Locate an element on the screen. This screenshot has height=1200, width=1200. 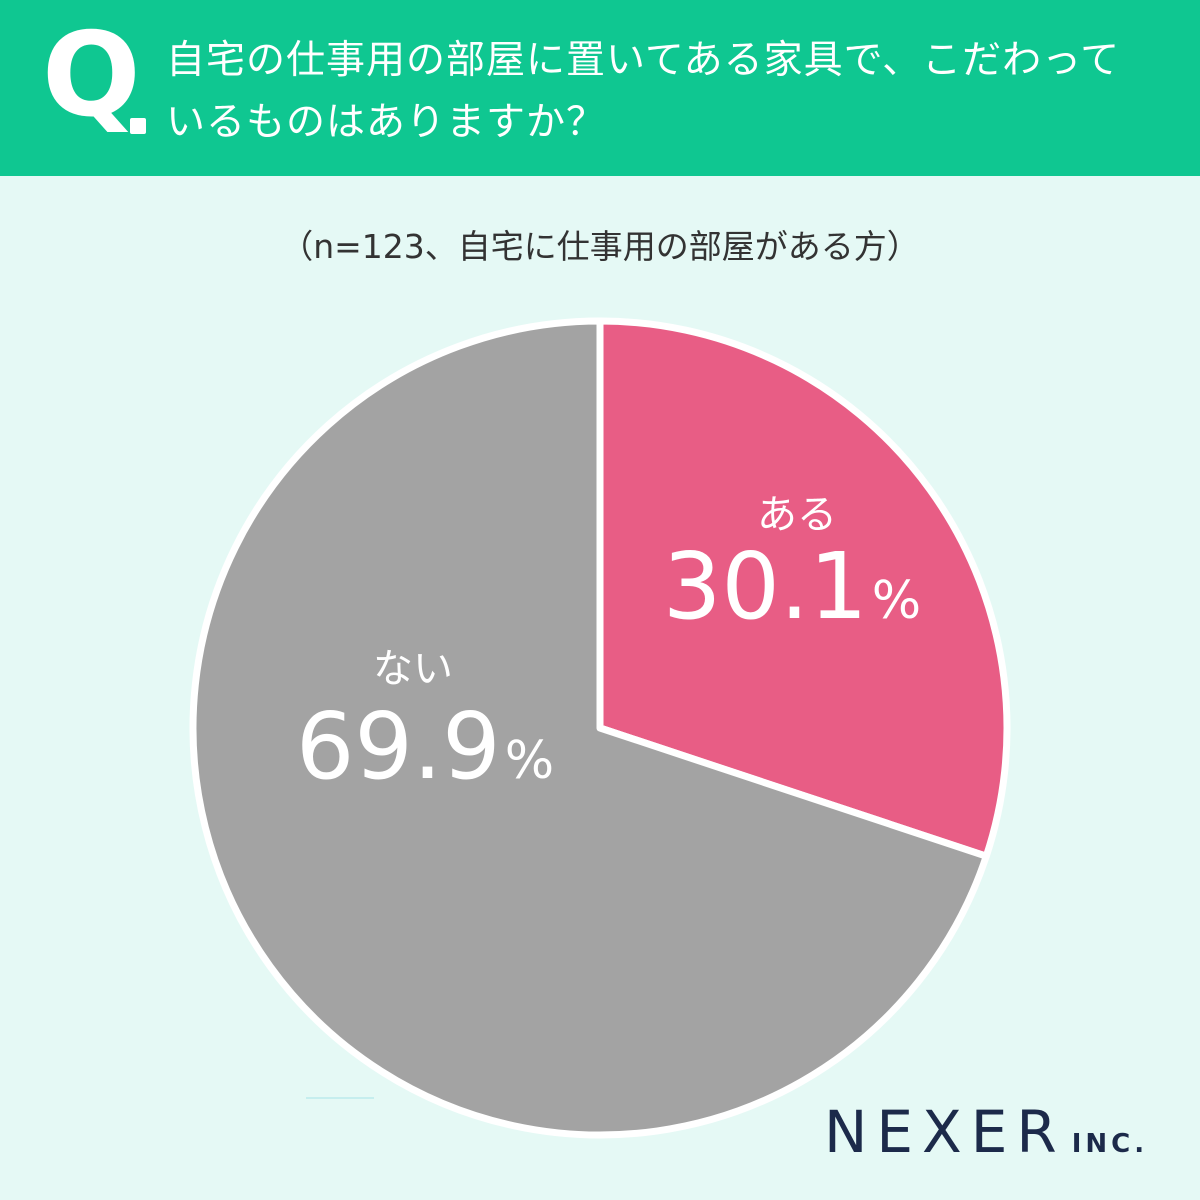
decorative-line is located at coordinates (340, 1098).